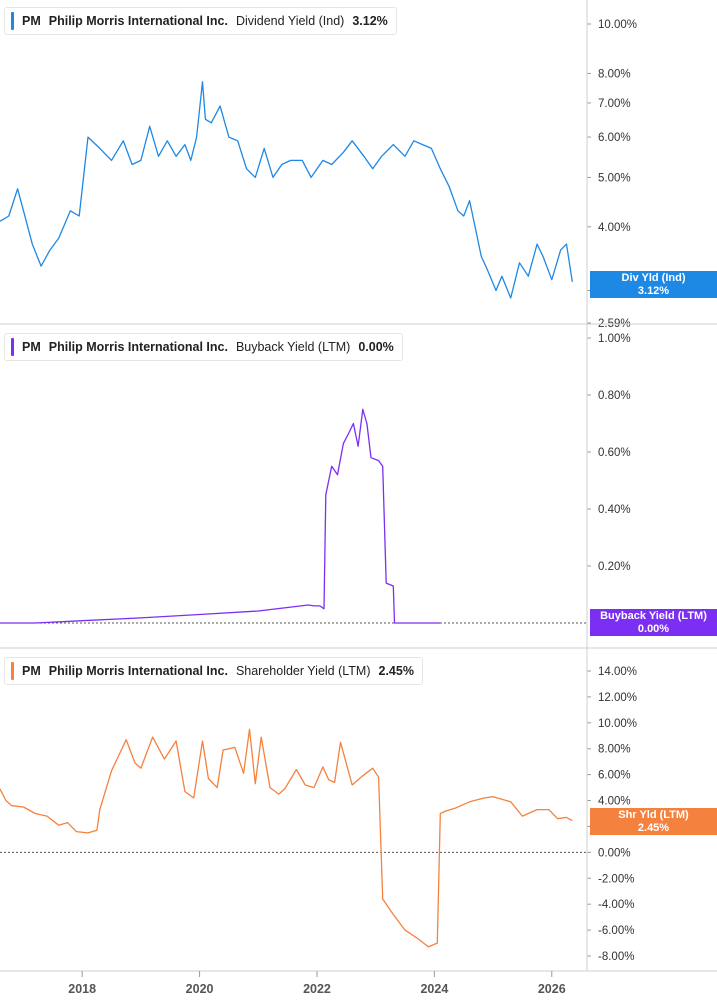 This screenshot has height=1005, width=717. What do you see at coordinates (376, 347) in the screenshot?
I see `legend-value: 0.00%` at bounding box center [376, 347].